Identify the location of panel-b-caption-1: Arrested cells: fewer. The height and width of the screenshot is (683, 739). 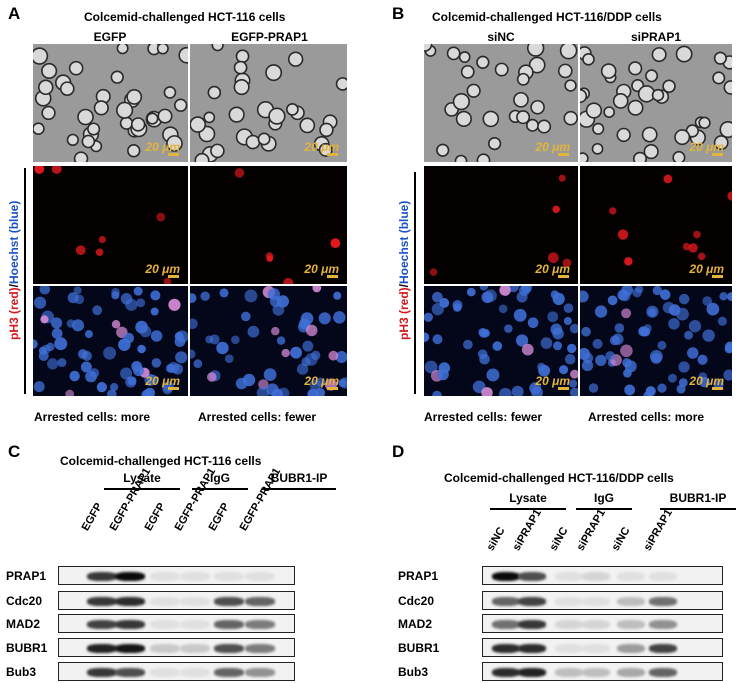
(483, 417).